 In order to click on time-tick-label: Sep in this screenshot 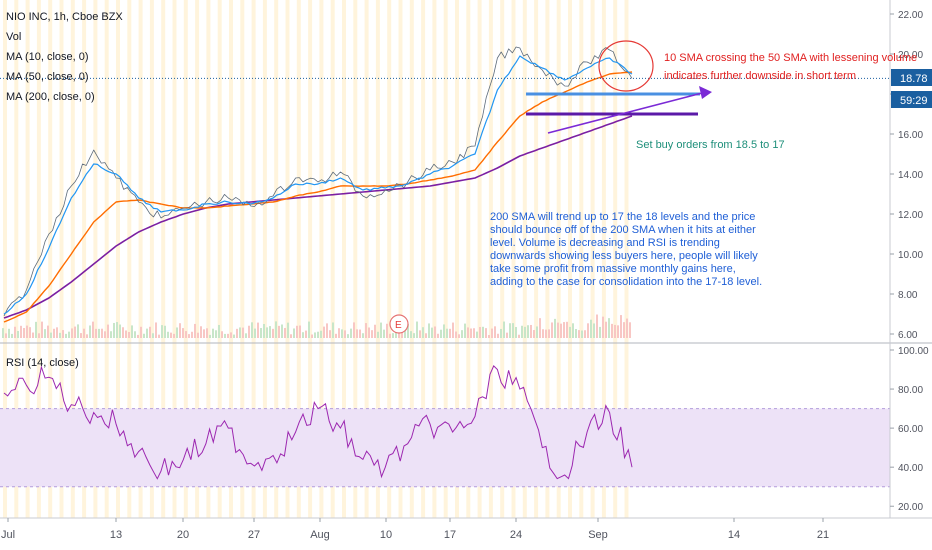, I will do `click(598, 535)`.